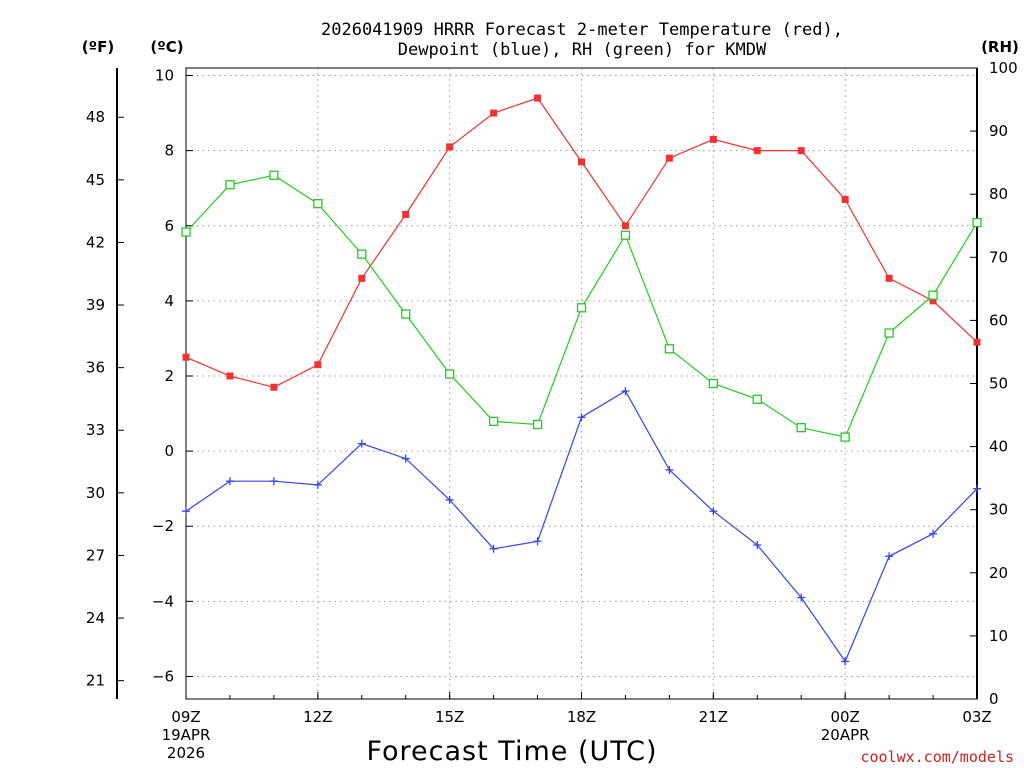  Describe the element at coordinates (95, 305) in the screenshot. I see `fahrenheit-tick-label: 39` at that location.